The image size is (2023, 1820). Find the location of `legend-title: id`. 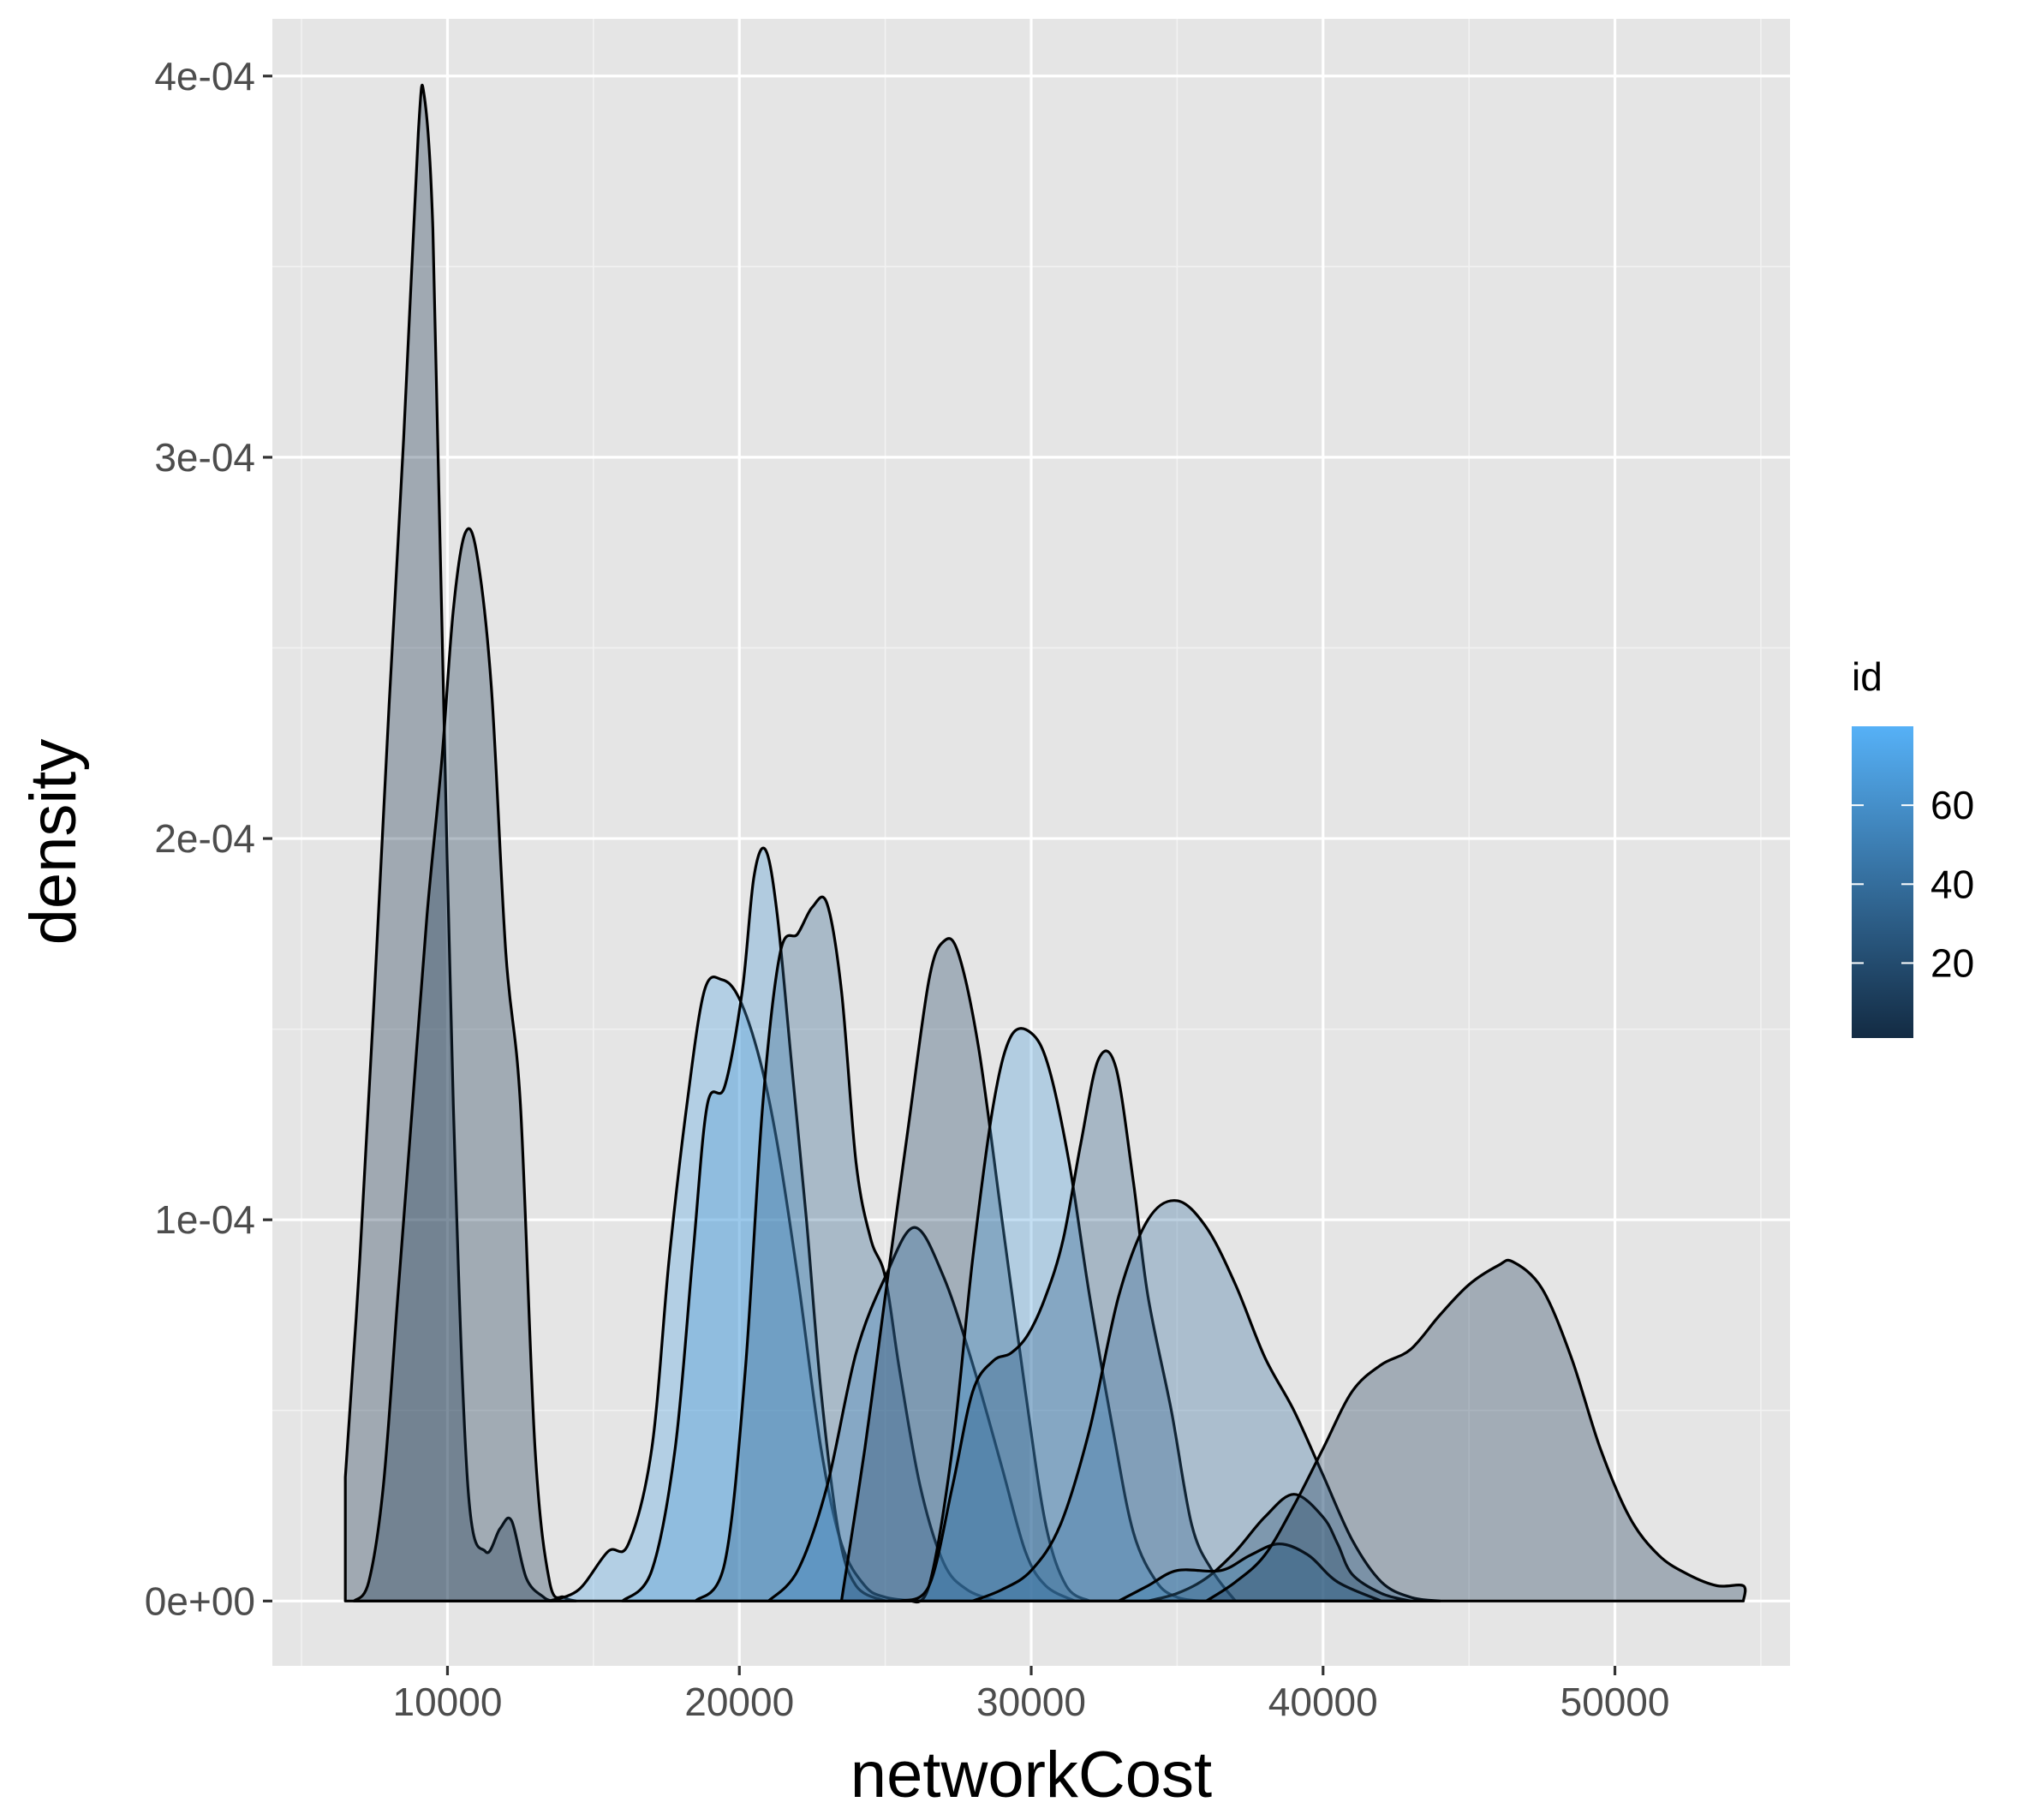

legend-title: id is located at coordinates (1867, 676).